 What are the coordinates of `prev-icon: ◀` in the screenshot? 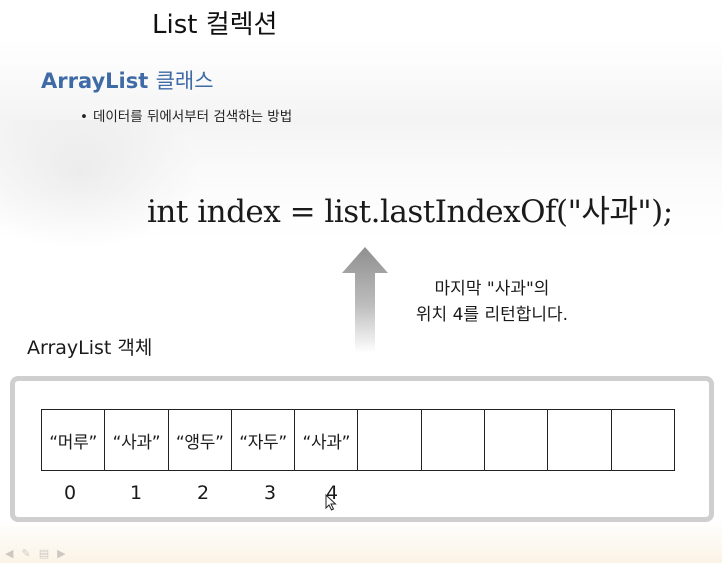 It's located at (9, 553).